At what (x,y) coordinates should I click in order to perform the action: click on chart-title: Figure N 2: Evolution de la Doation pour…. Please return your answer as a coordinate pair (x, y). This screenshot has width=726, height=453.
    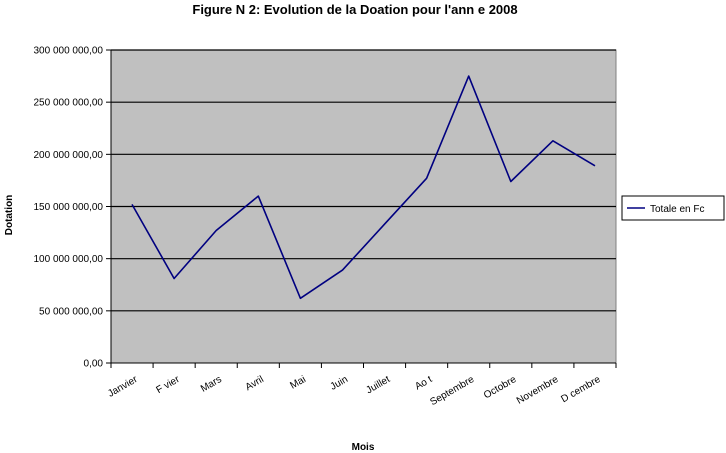
    Looking at the image, I should click on (354, 9).